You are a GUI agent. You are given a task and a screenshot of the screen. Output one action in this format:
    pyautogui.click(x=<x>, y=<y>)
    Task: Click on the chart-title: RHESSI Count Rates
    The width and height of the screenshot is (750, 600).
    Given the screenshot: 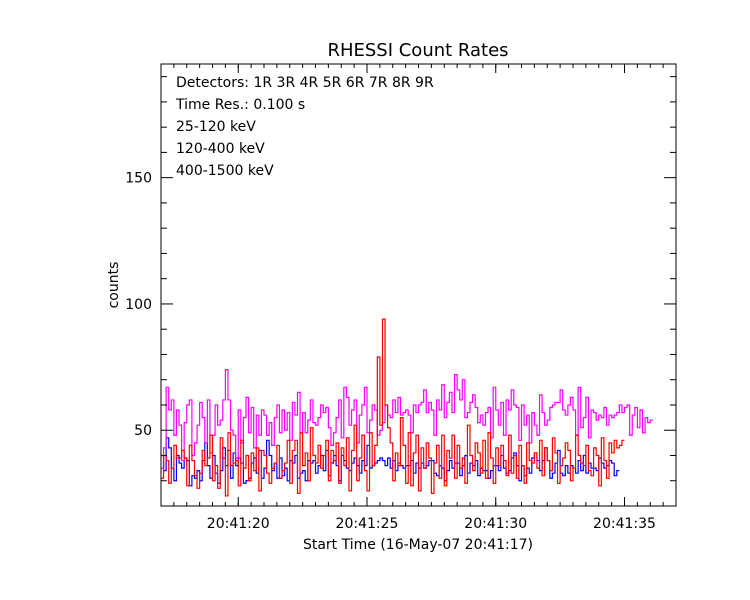 What is the action you would take?
    pyautogui.click(x=417, y=50)
    